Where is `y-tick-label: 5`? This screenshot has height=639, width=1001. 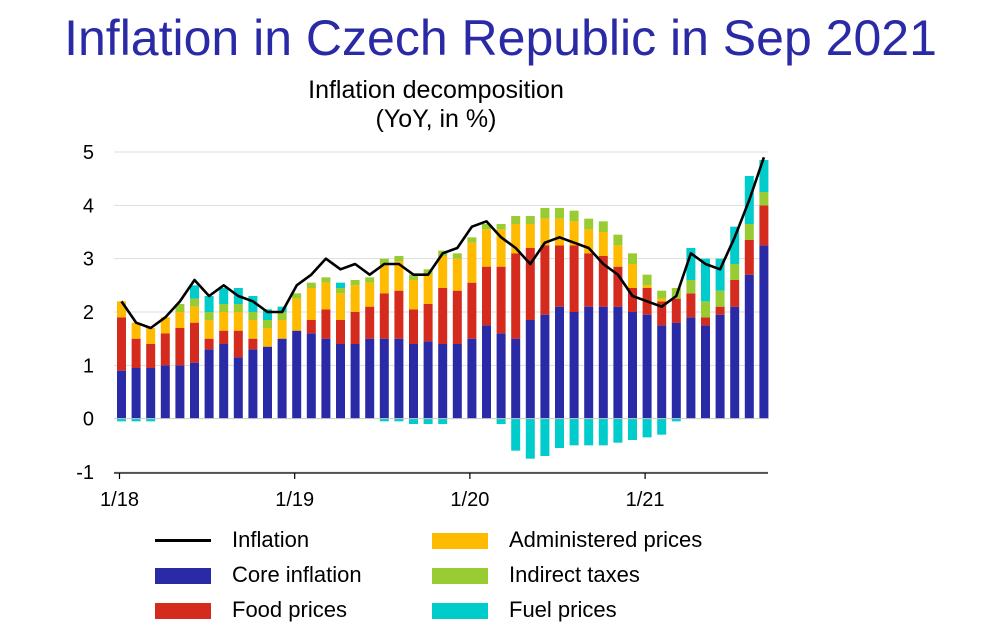 y-tick-label: 5 is located at coordinates (88, 153).